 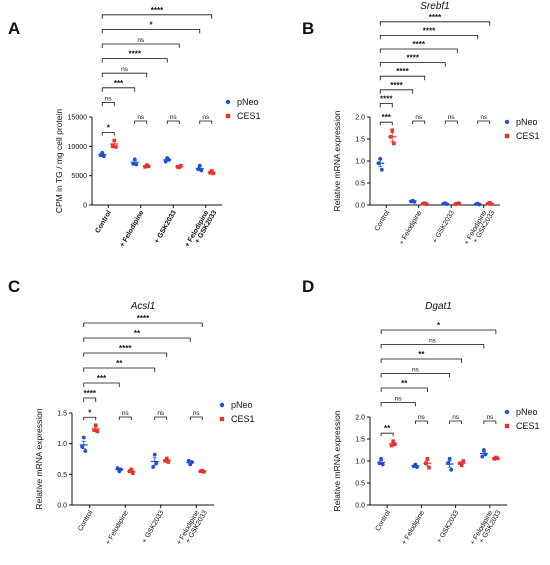 I want to click on panel-letter: C, so click(x=14, y=286).